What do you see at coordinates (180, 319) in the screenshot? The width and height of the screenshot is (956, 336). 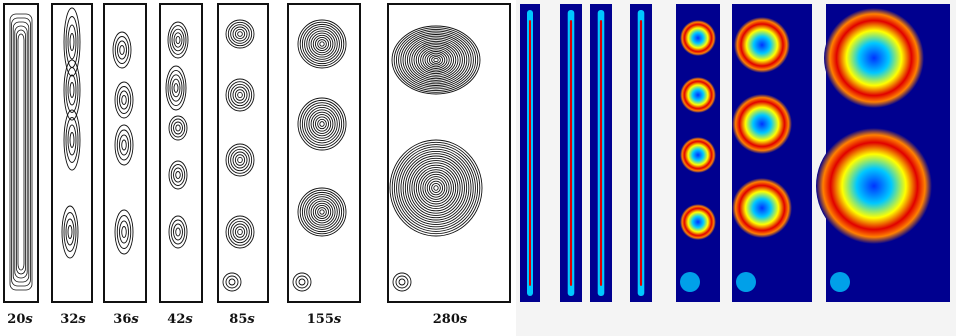 I see `time-label-42: 42s` at bounding box center [180, 319].